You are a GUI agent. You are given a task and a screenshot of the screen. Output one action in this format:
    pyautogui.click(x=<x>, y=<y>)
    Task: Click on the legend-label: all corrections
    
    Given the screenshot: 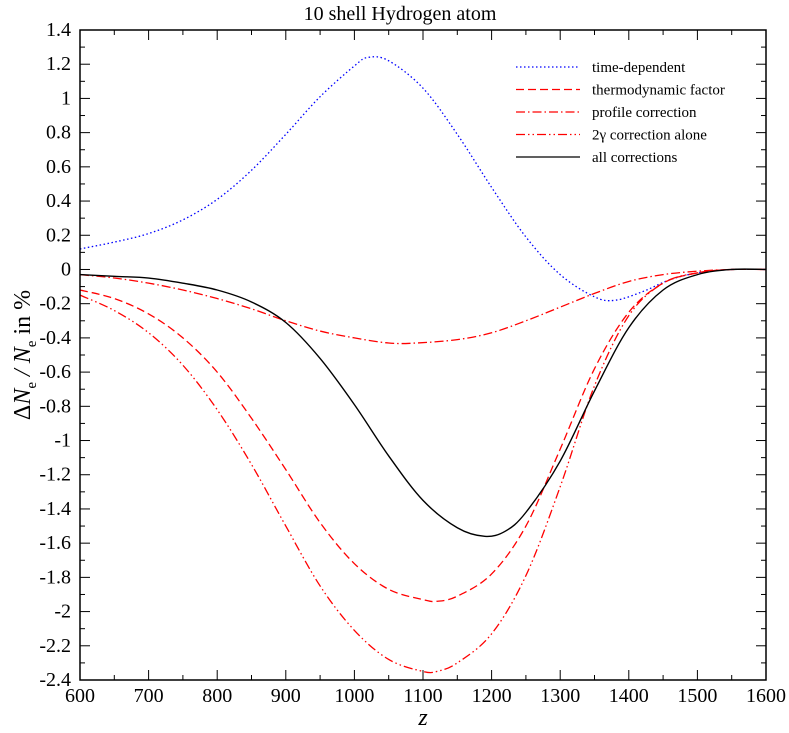 What is the action you would take?
    pyautogui.click(x=635, y=158)
    